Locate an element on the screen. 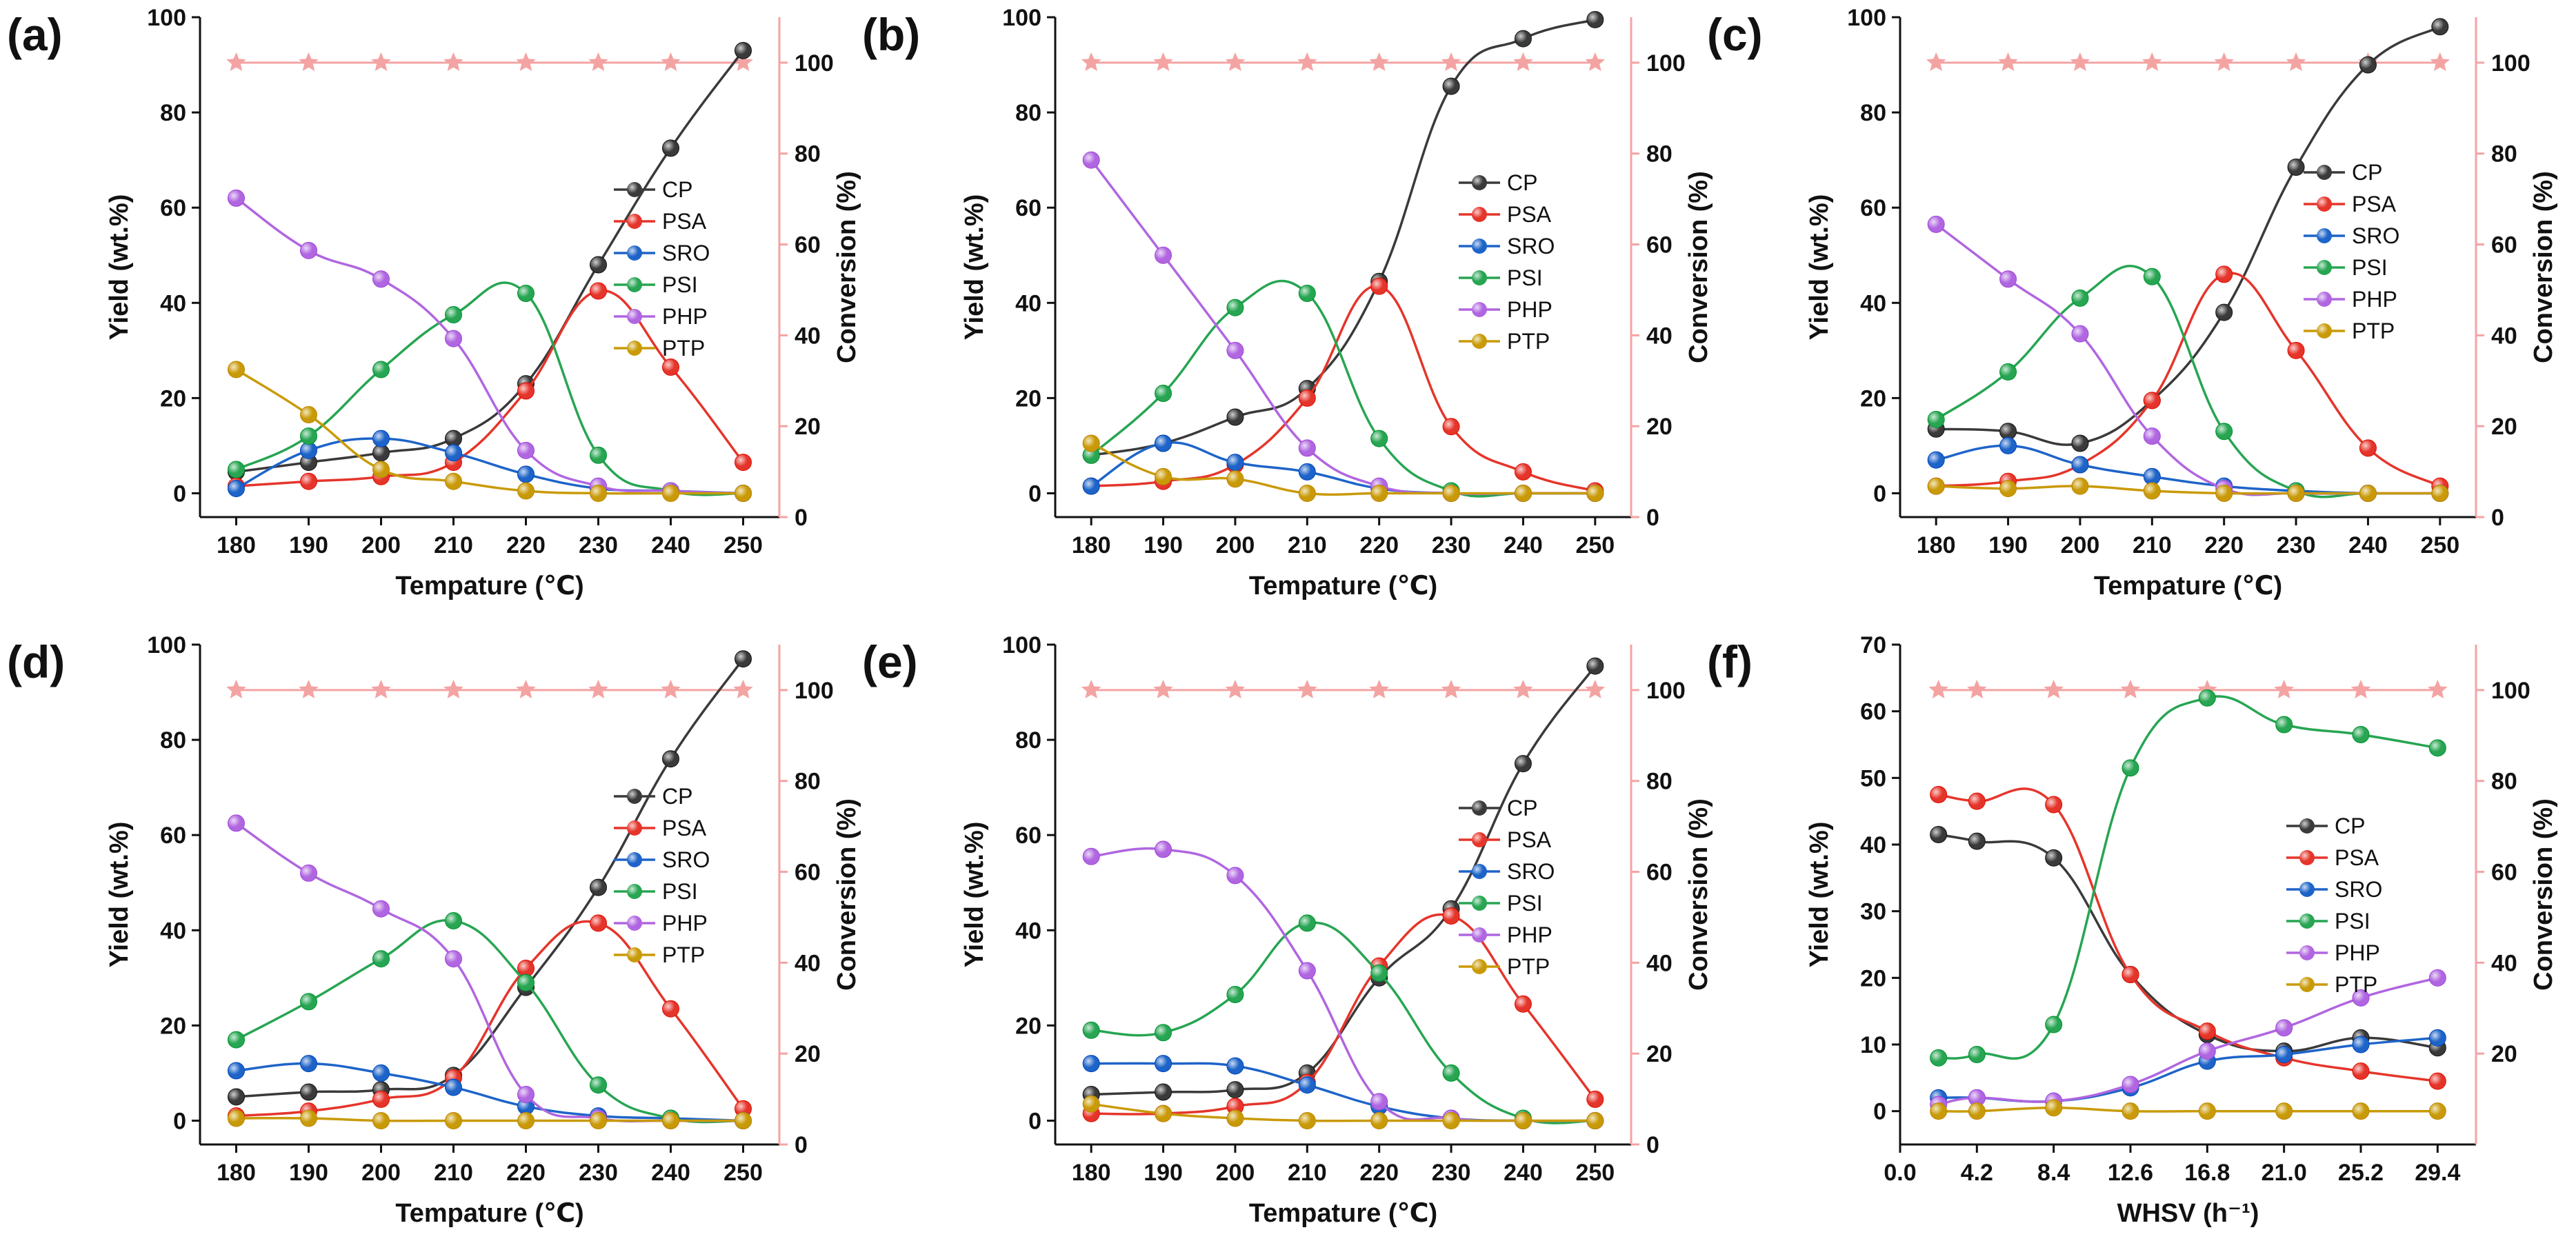 Image resolution: width=2576 pixels, height=1241 pixels. series-line-php is located at coordinates (1343, 984).